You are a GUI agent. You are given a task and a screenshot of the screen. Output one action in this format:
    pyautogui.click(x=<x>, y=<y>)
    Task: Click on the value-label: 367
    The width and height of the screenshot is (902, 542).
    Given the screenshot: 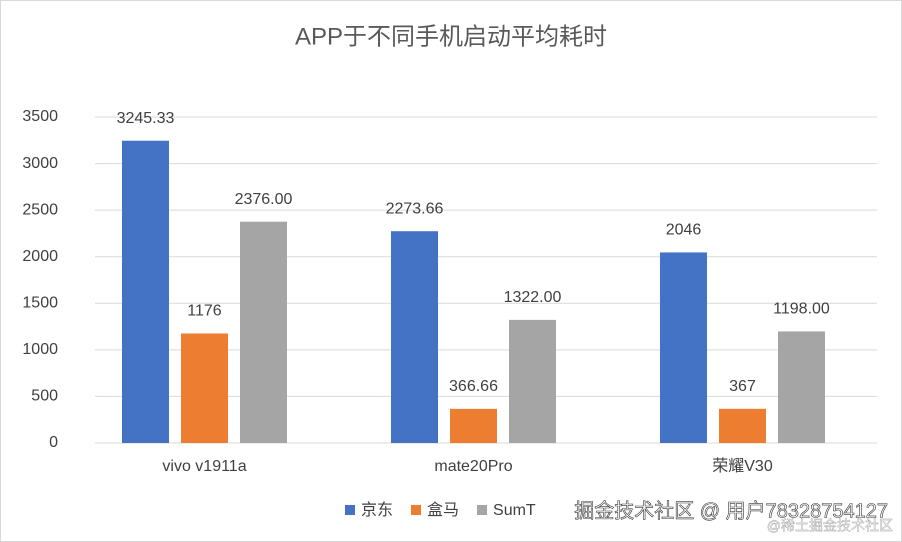 What is the action you would take?
    pyautogui.click(x=742, y=386)
    